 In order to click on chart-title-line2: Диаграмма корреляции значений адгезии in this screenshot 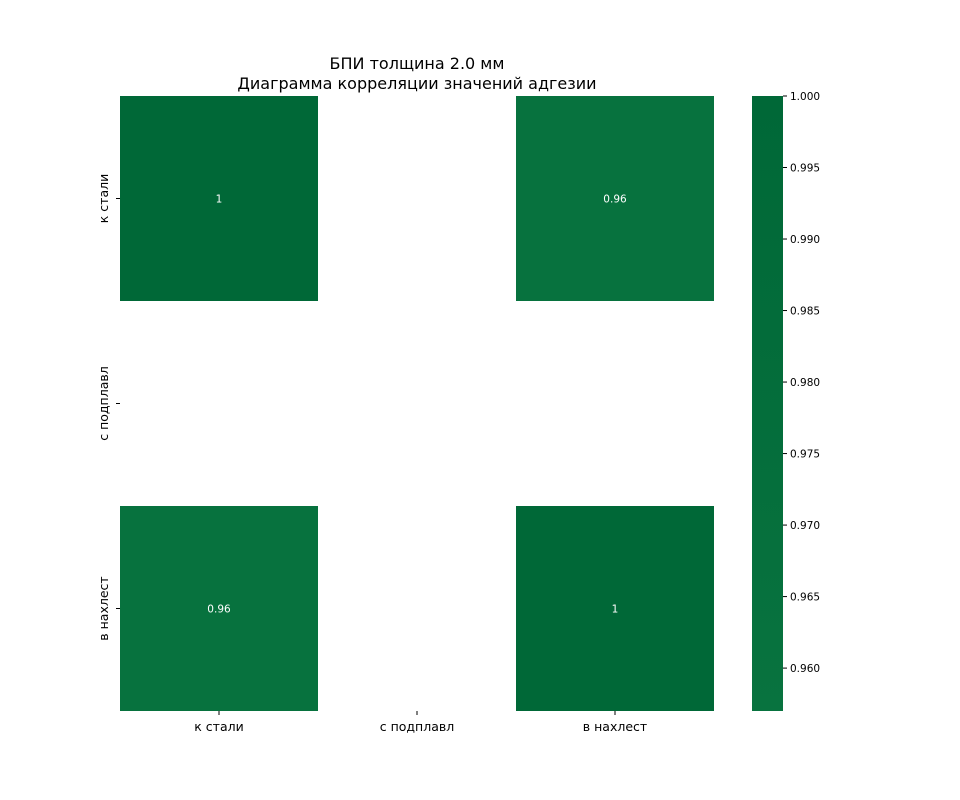, I will do `click(416, 83)`.